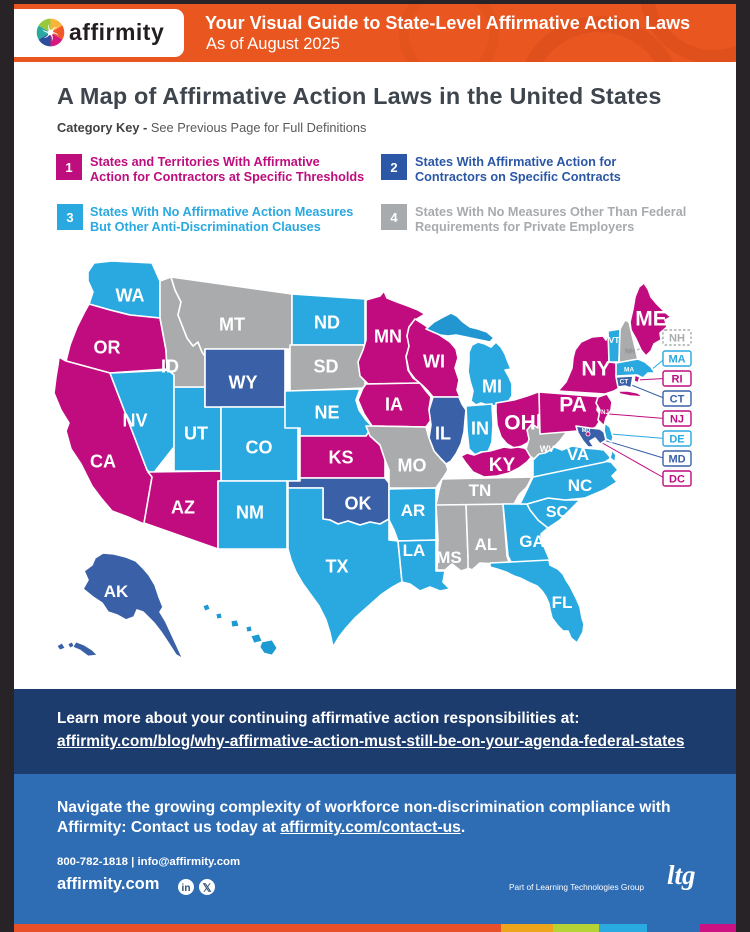  I want to click on svg-text: NE, so click(326, 412).